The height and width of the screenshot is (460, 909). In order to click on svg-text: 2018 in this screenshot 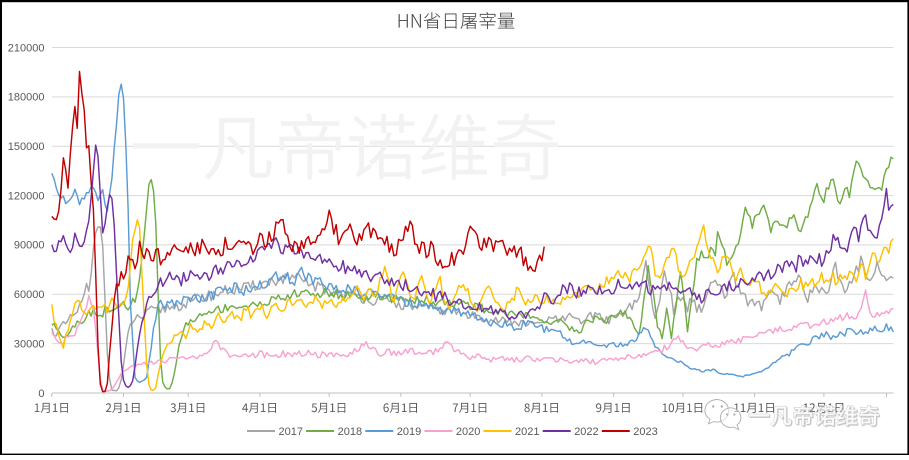, I will do `click(350, 432)`.